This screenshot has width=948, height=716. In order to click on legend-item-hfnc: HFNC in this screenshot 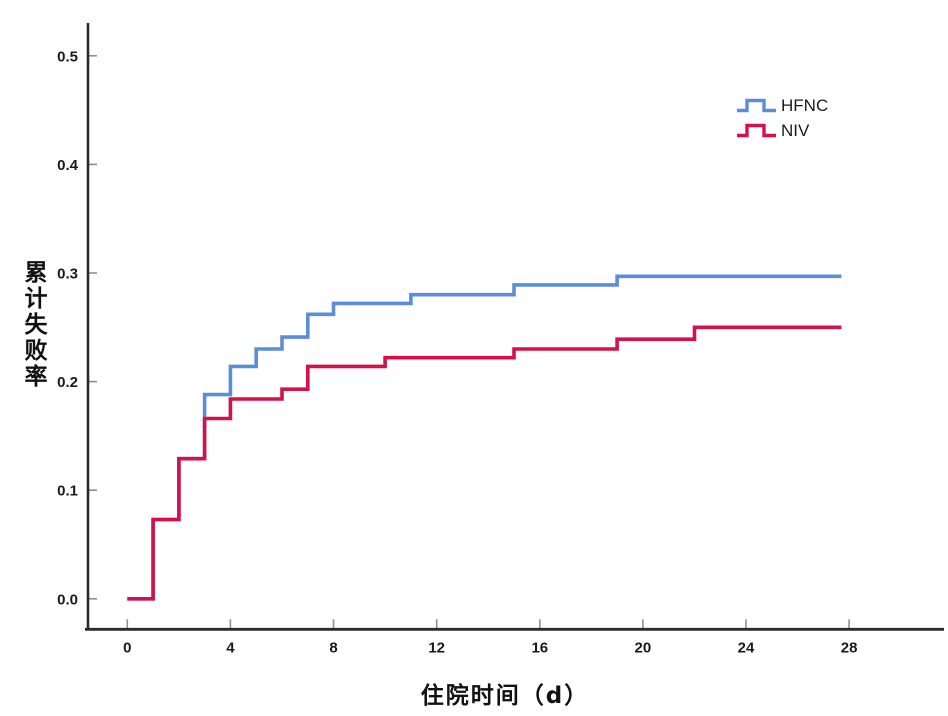, I will do `click(782, 105)`.